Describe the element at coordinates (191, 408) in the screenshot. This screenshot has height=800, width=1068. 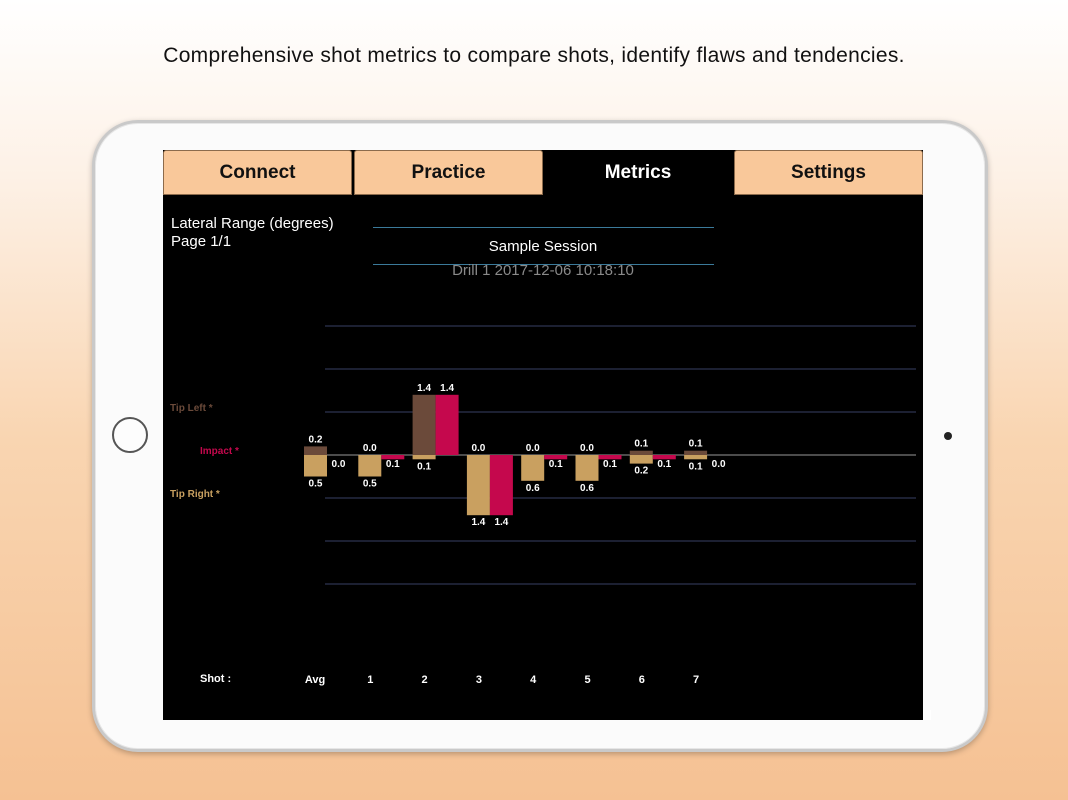
I see `legend-tip-left: Tip Left *` at that location.